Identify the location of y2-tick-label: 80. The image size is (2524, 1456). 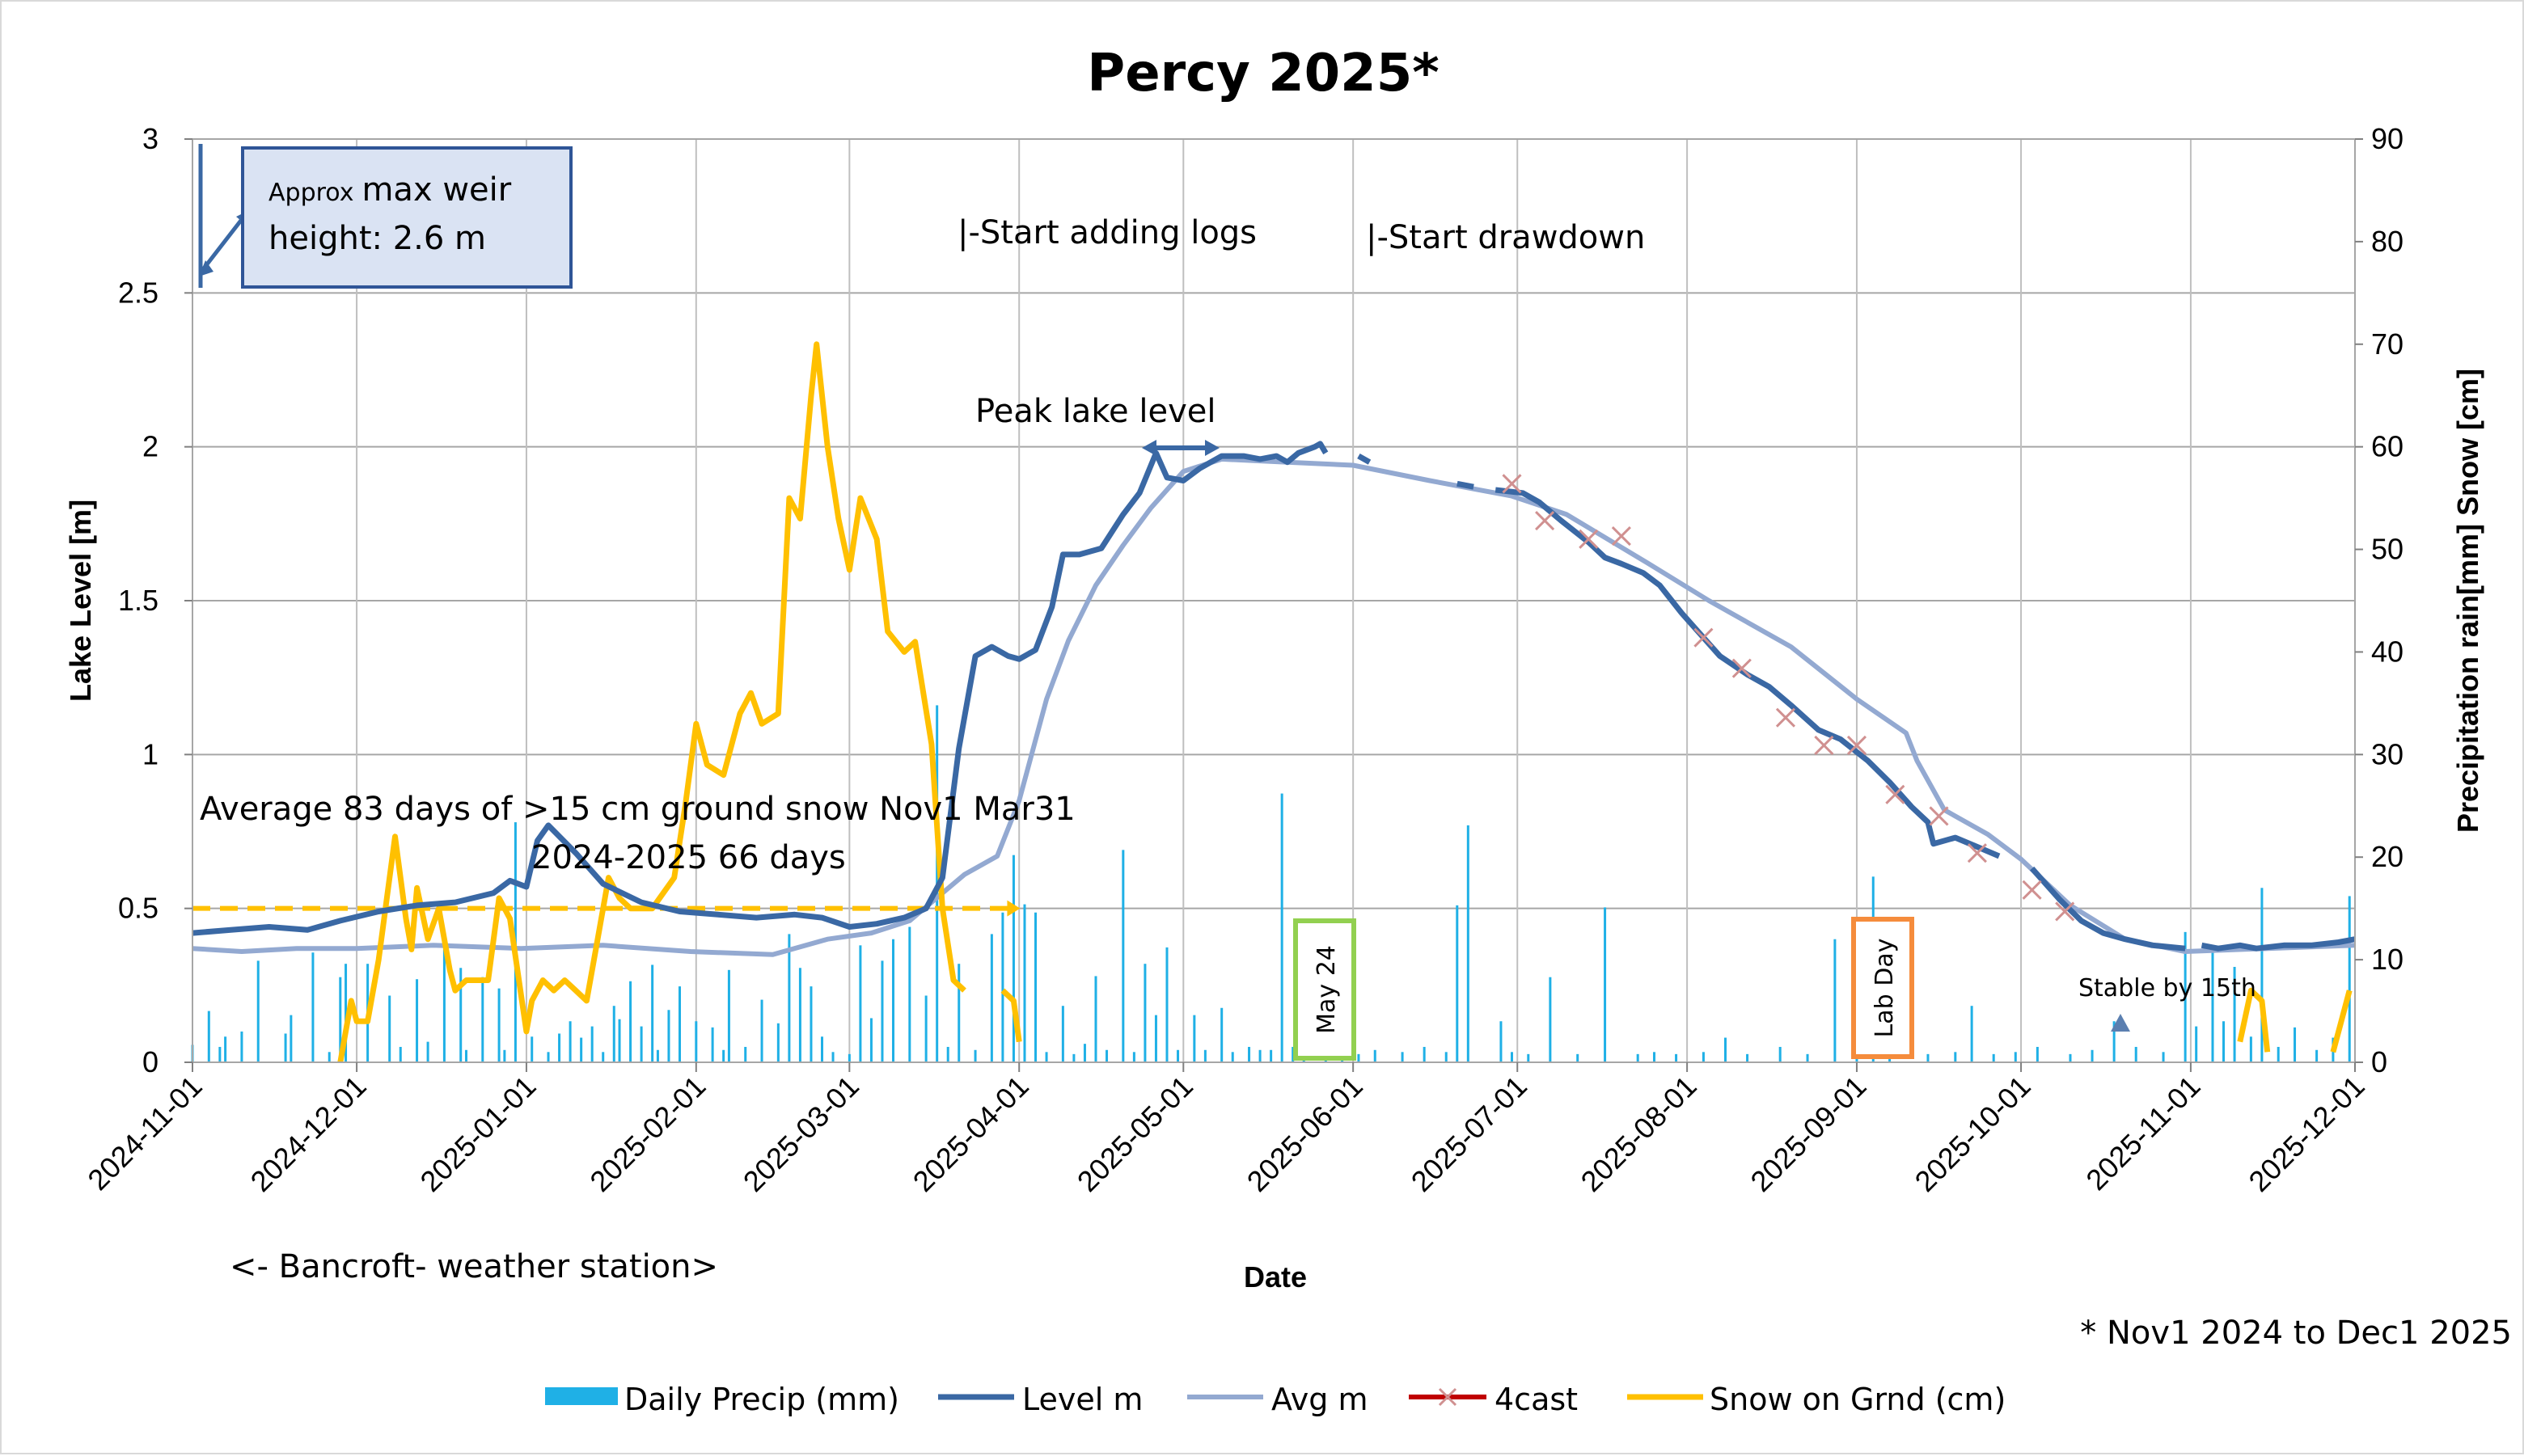
(2387, 241).